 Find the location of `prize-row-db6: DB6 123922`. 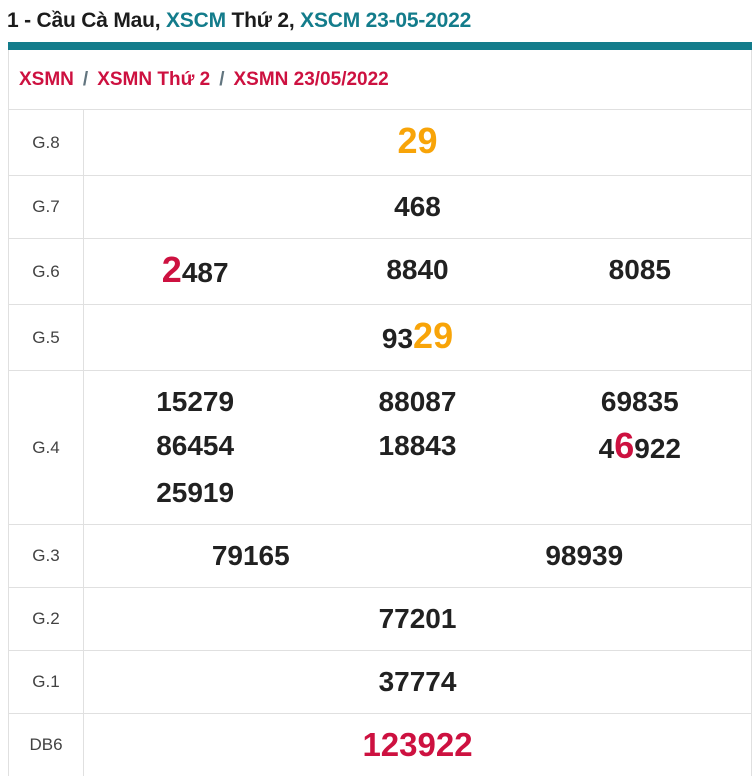

prize-row-db6: DB6 123922 is located at coordinates (380, 745).